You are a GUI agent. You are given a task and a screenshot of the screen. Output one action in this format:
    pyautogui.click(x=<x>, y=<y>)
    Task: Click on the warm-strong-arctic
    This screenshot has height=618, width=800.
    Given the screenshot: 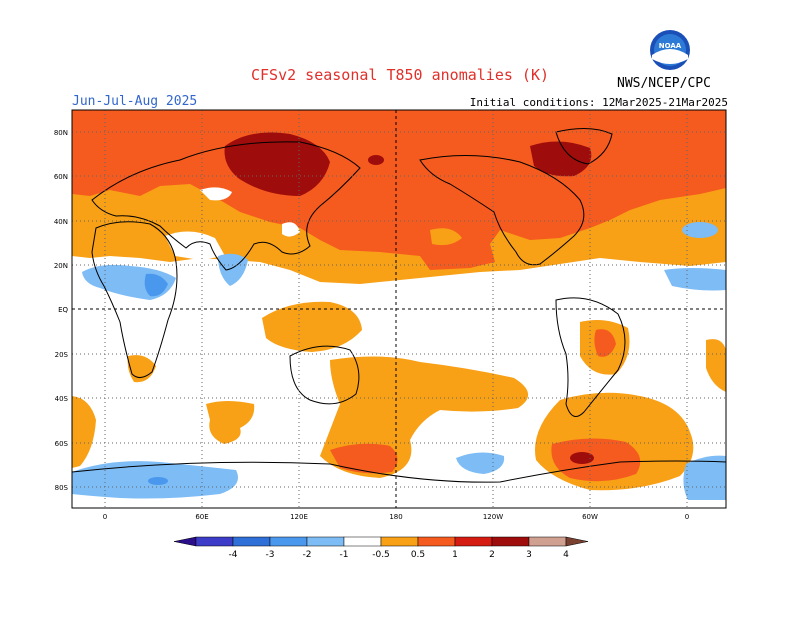 What is the action you would take?
    pyautogui.click(x=561, y=159)
    